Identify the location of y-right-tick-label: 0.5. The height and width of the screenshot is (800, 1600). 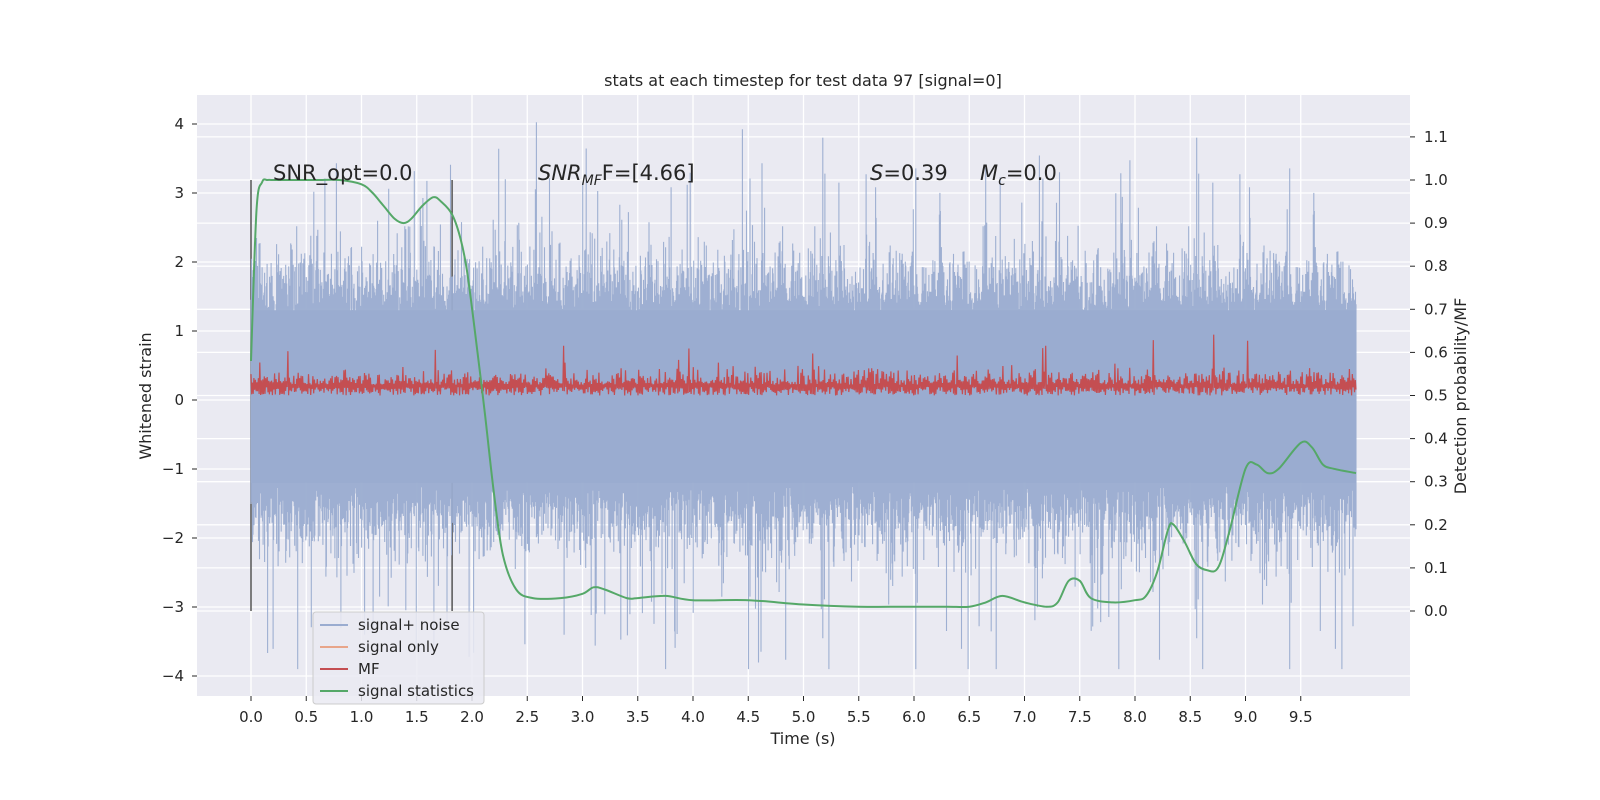
(1436, 396).